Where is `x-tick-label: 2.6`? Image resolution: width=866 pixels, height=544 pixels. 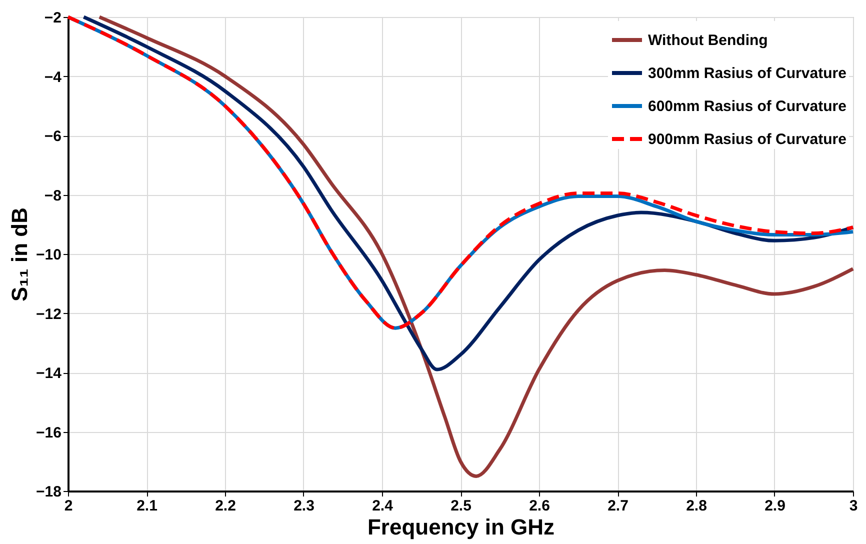 x-tick-label: 2.6 is located at coordinates (539, 506).